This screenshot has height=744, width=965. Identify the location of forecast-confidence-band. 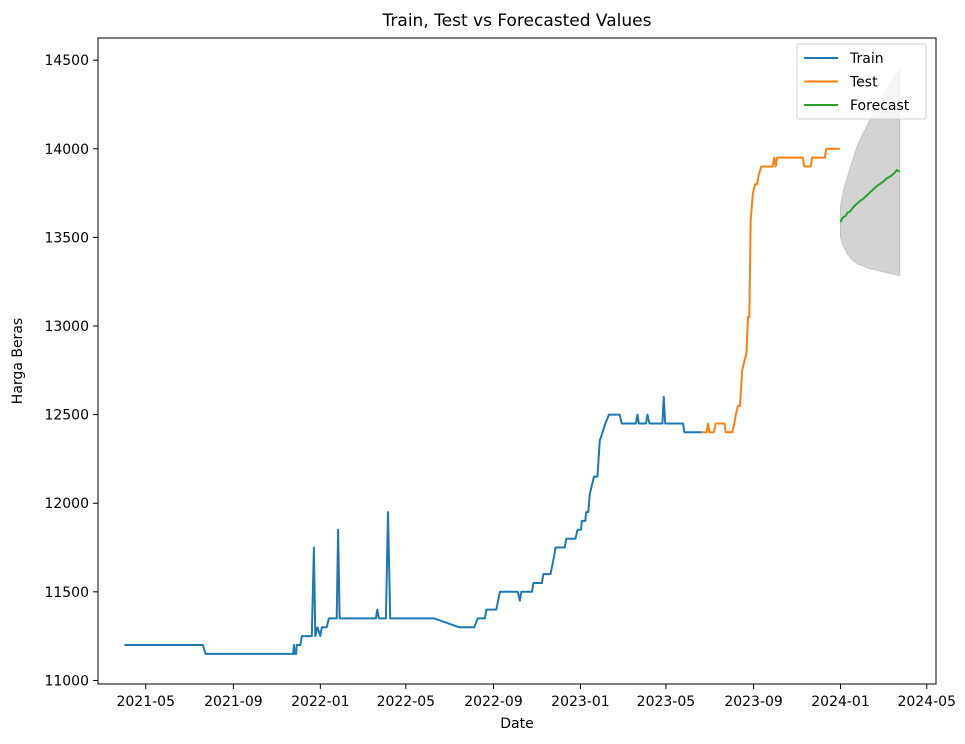
(870, 172).